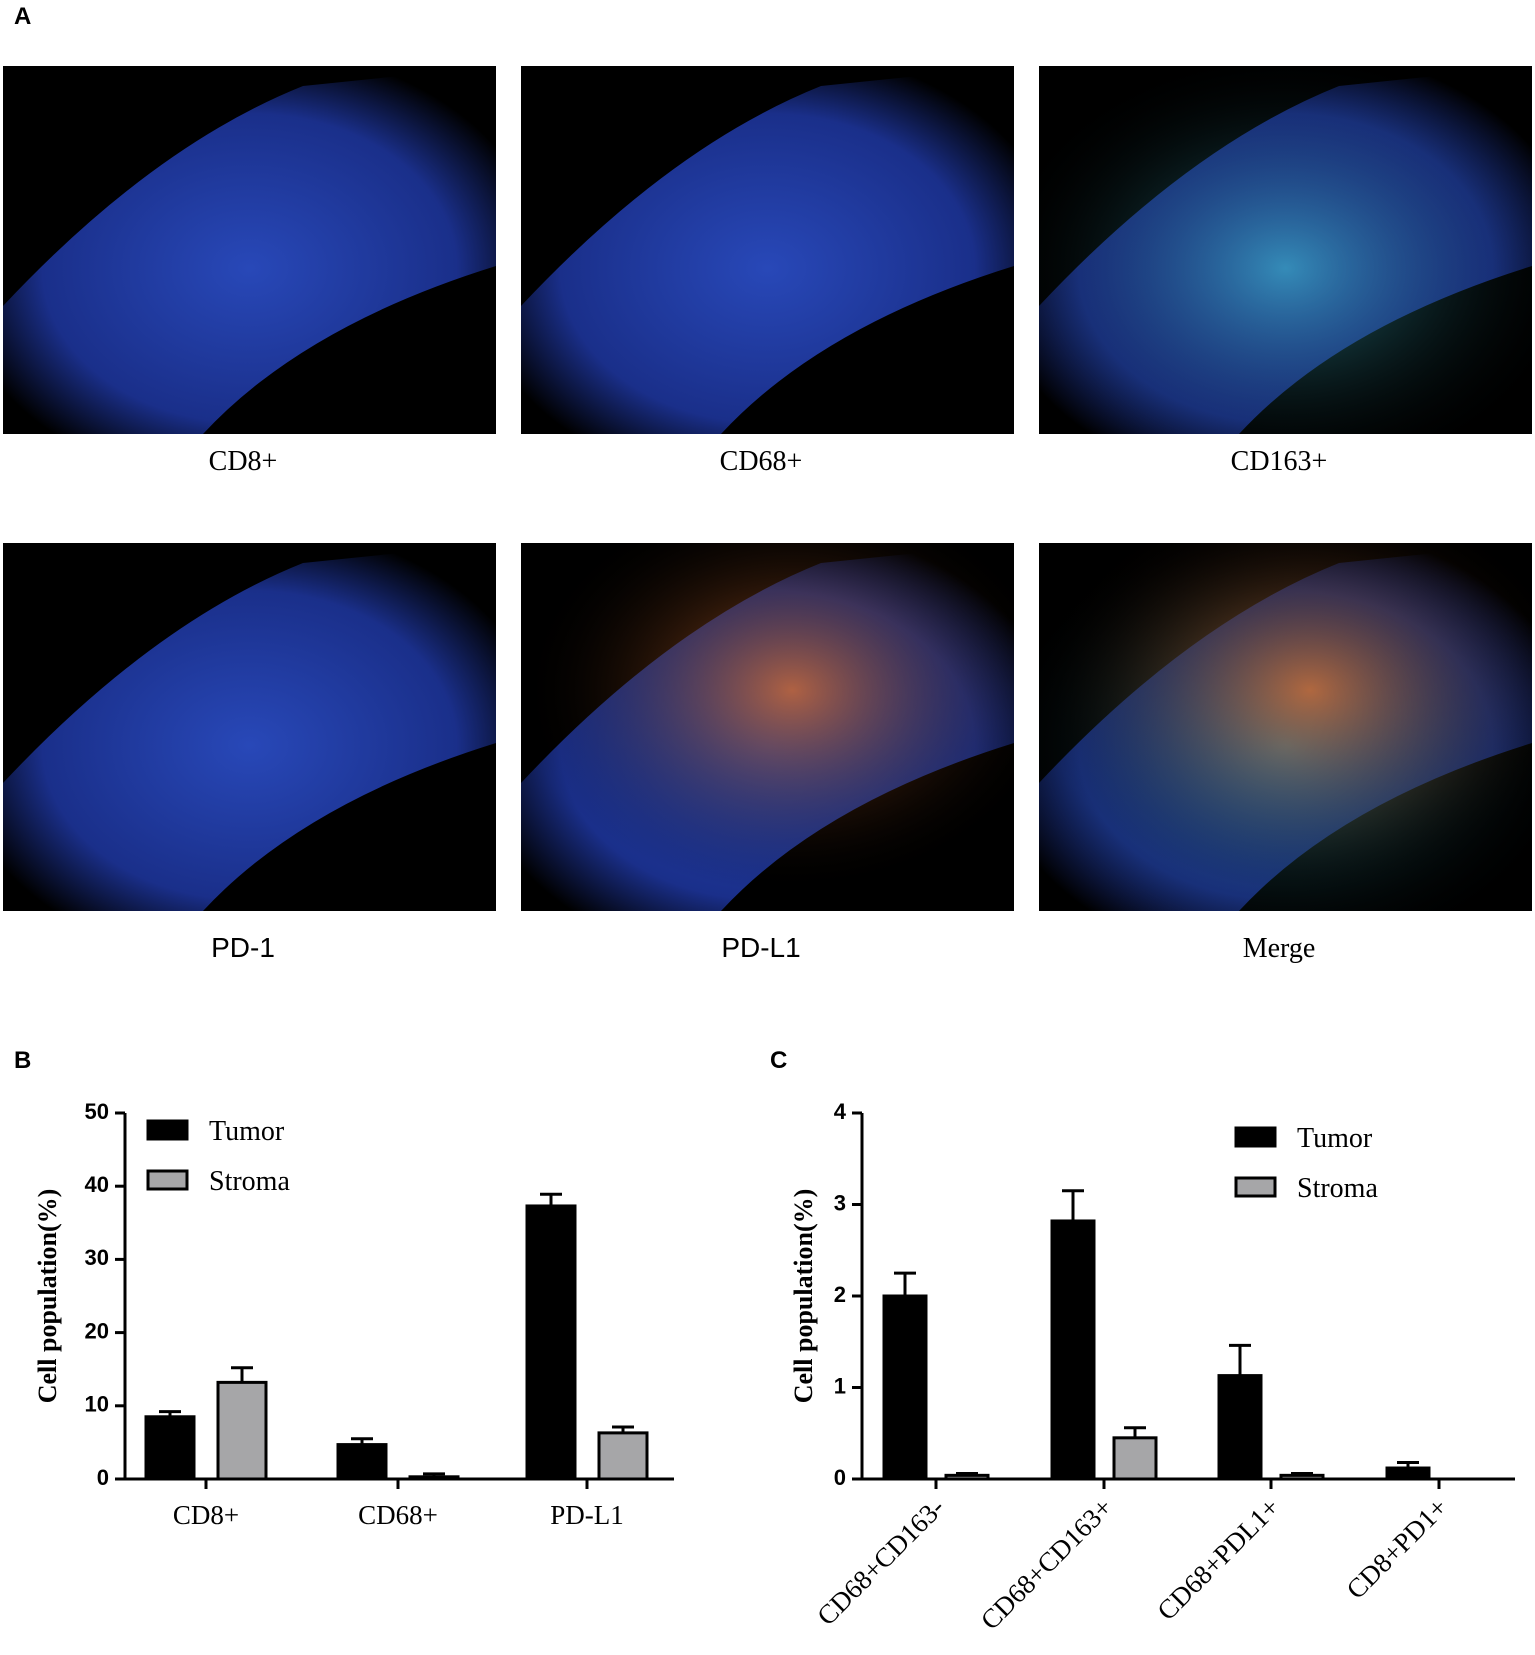  Describe the element at coordinates (97, 1330) in the screenshot. I see `y-tick-label: 20` at that location.